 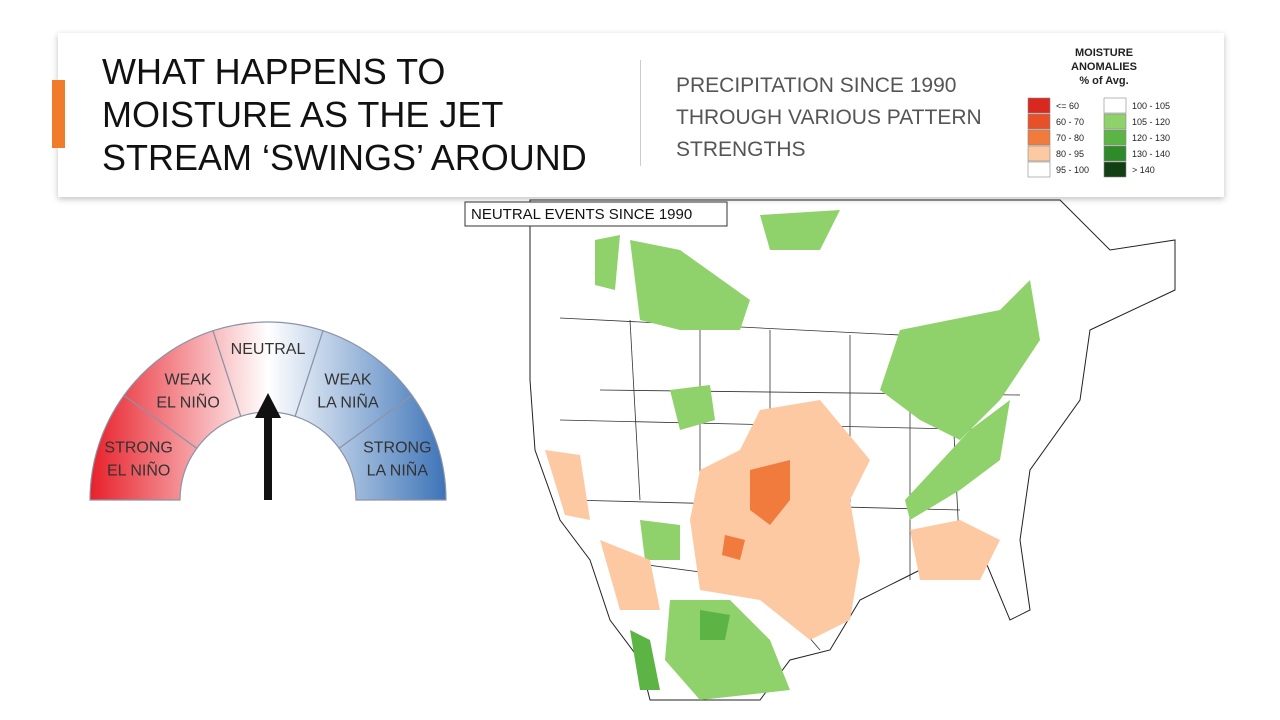 What do you see at coordinates (1143, 170) in the screenshot?
I see `legend-label: > 140` at bounding box center [1143, 170].